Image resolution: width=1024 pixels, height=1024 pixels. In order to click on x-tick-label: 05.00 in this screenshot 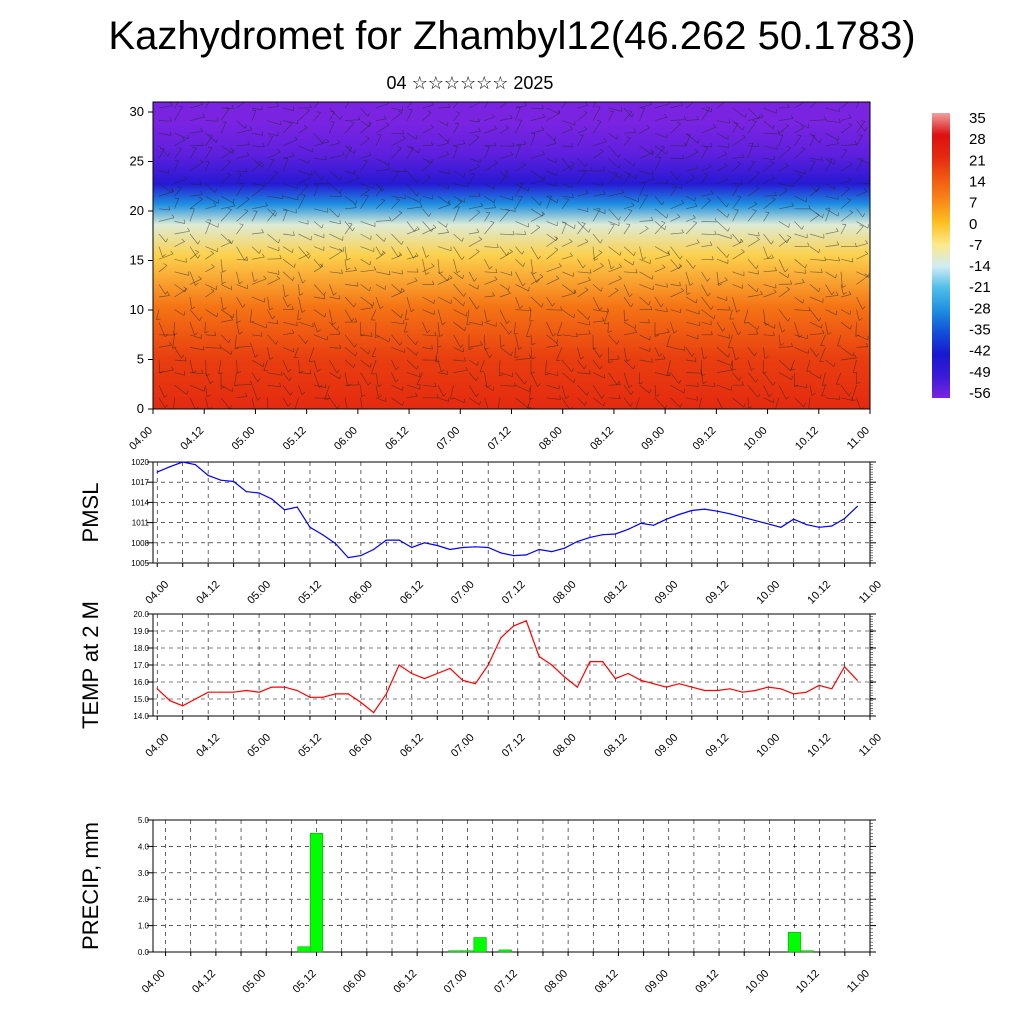, I will do `click(254, 982)`.